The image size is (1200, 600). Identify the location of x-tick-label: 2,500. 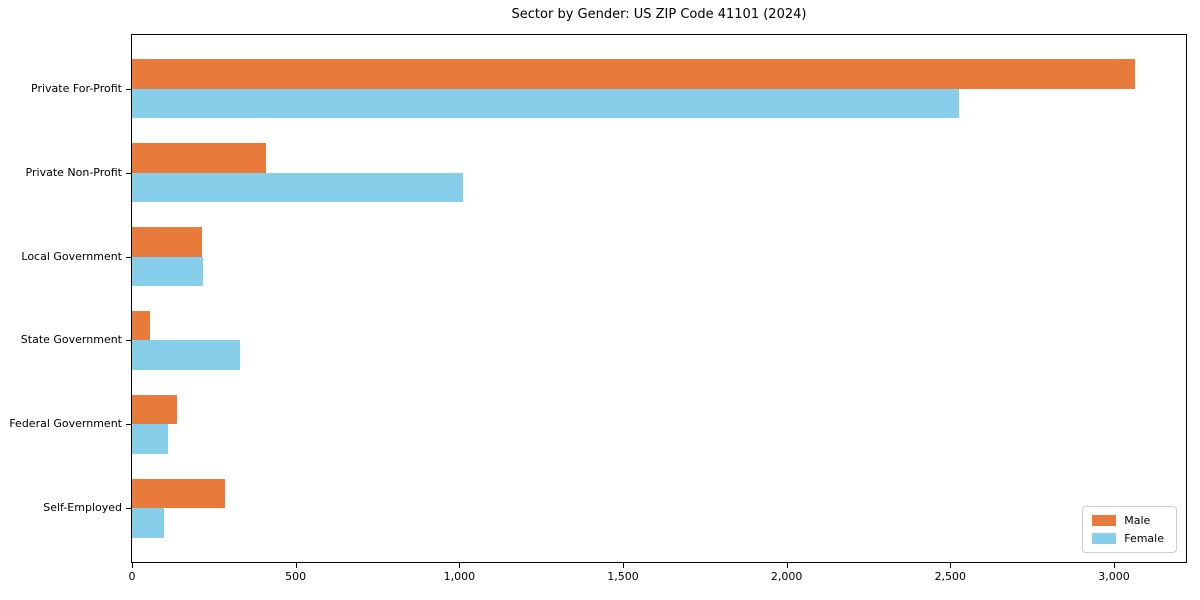
(950, 576).